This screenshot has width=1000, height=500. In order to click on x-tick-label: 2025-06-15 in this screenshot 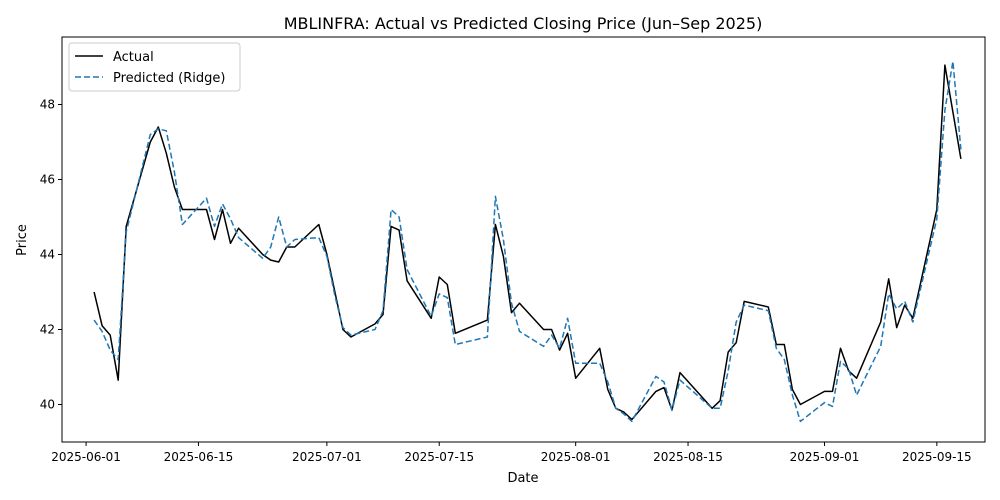, I will do `click(199, 457)`.